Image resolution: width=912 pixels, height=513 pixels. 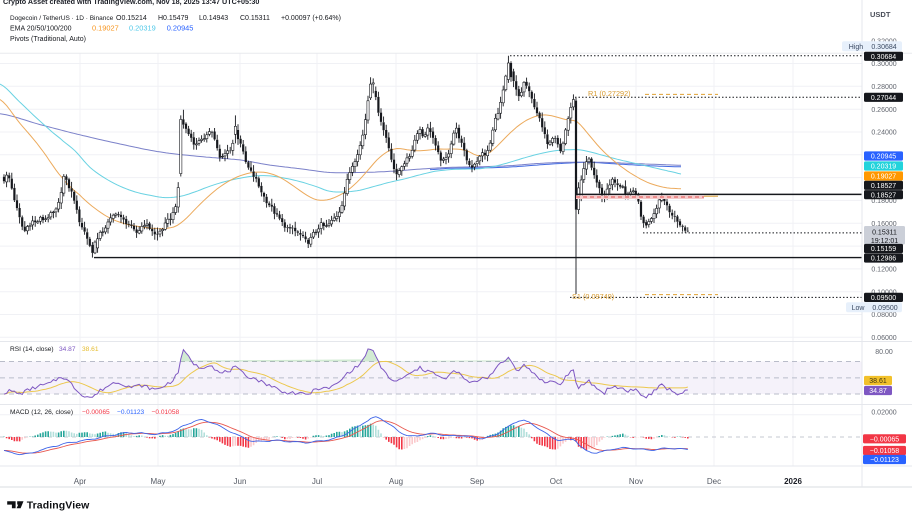 I want to click on svg-text: 2026, so click(x=793, y=481).